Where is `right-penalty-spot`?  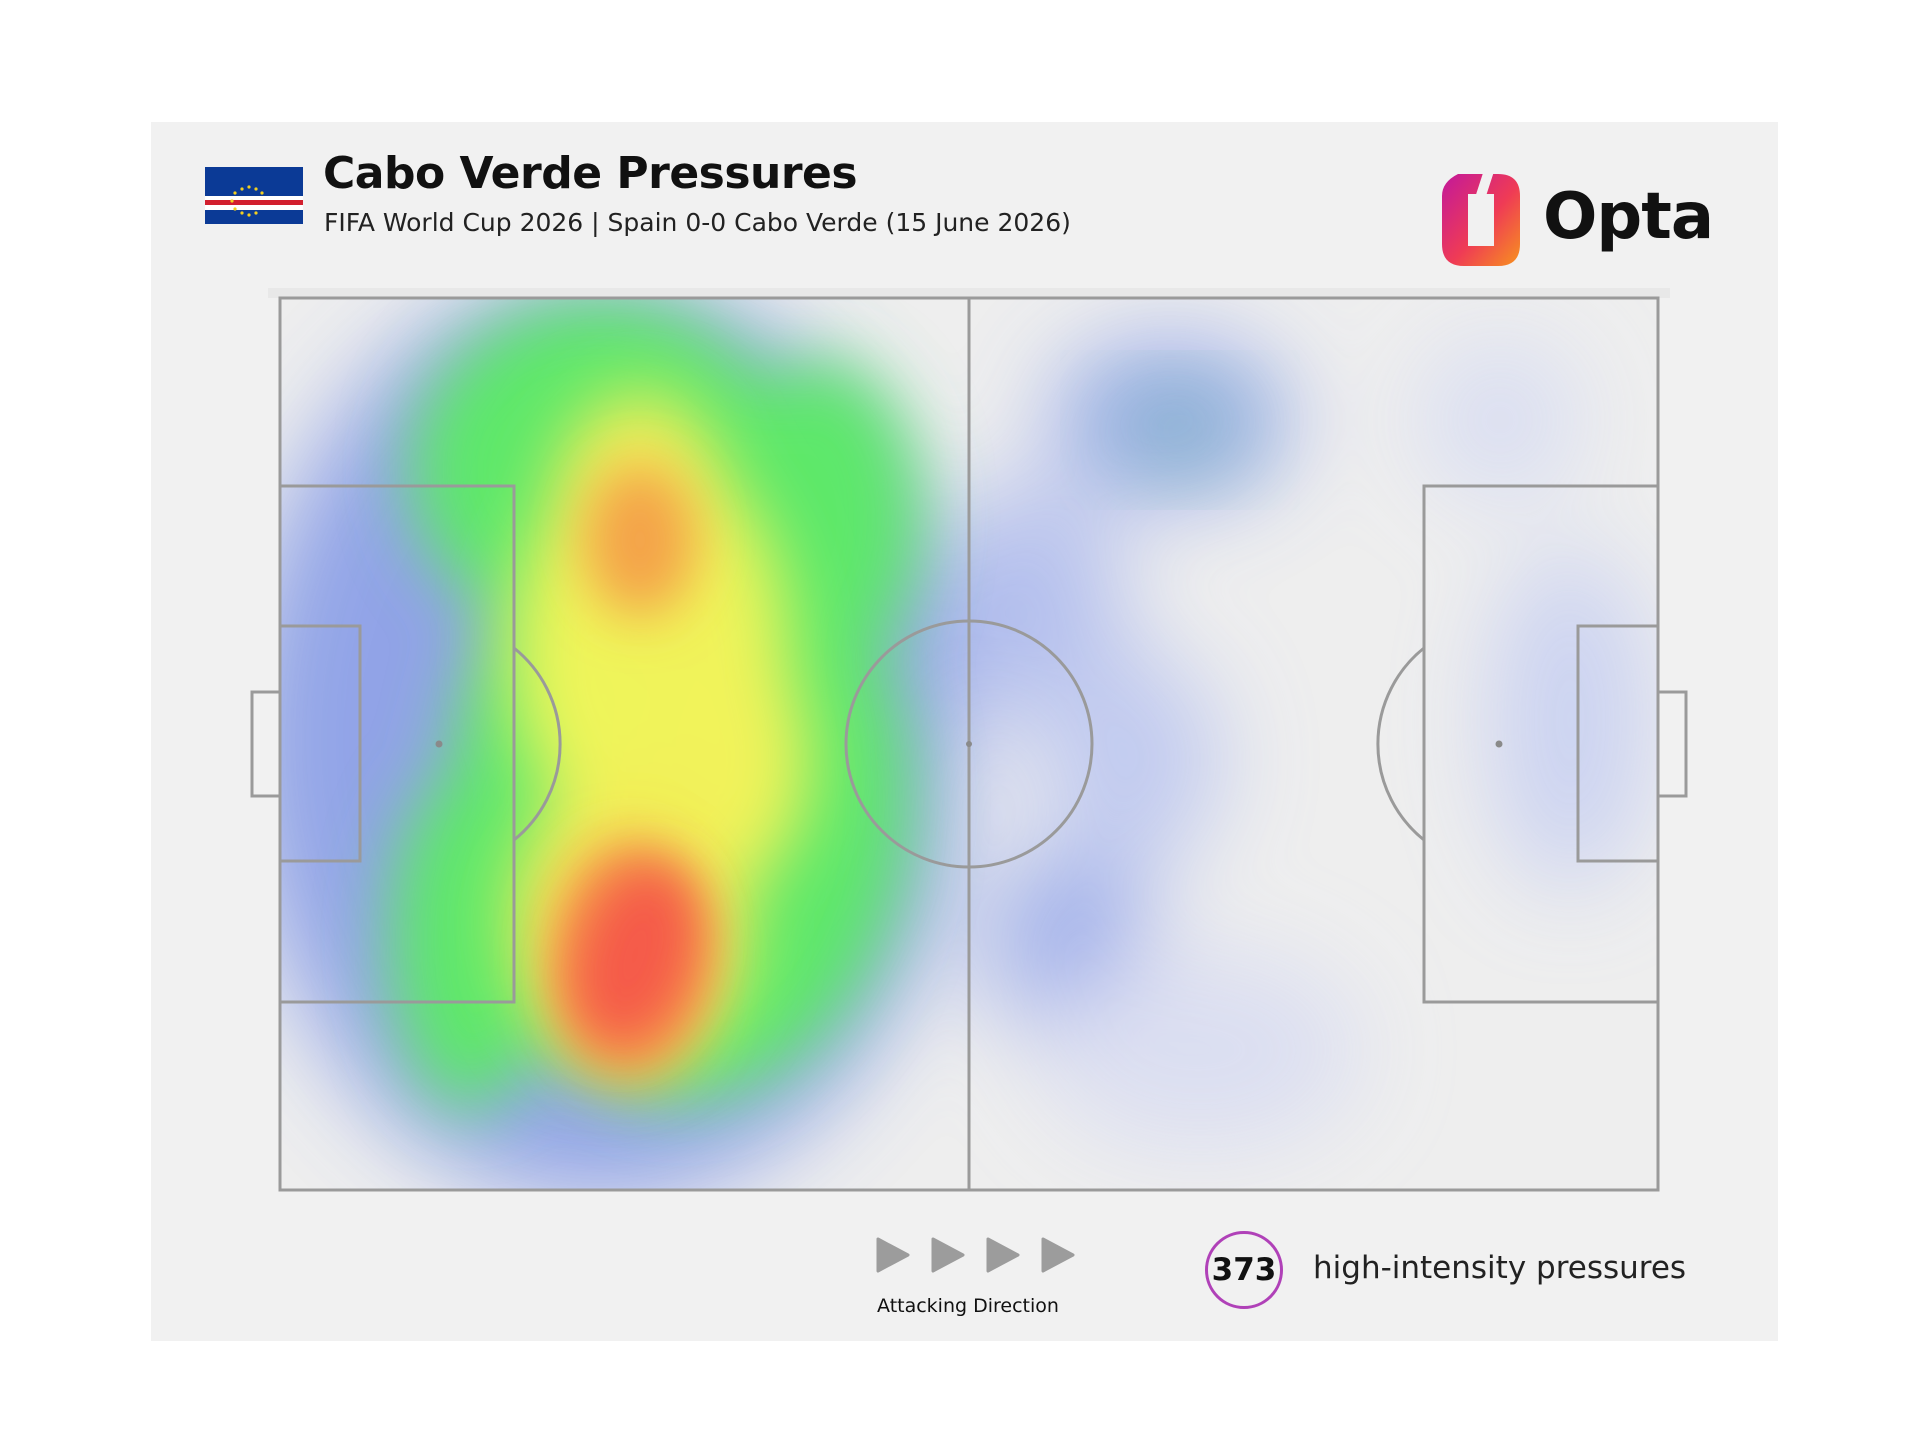
right-penalty-spot is located at coordinates (1499, 744).